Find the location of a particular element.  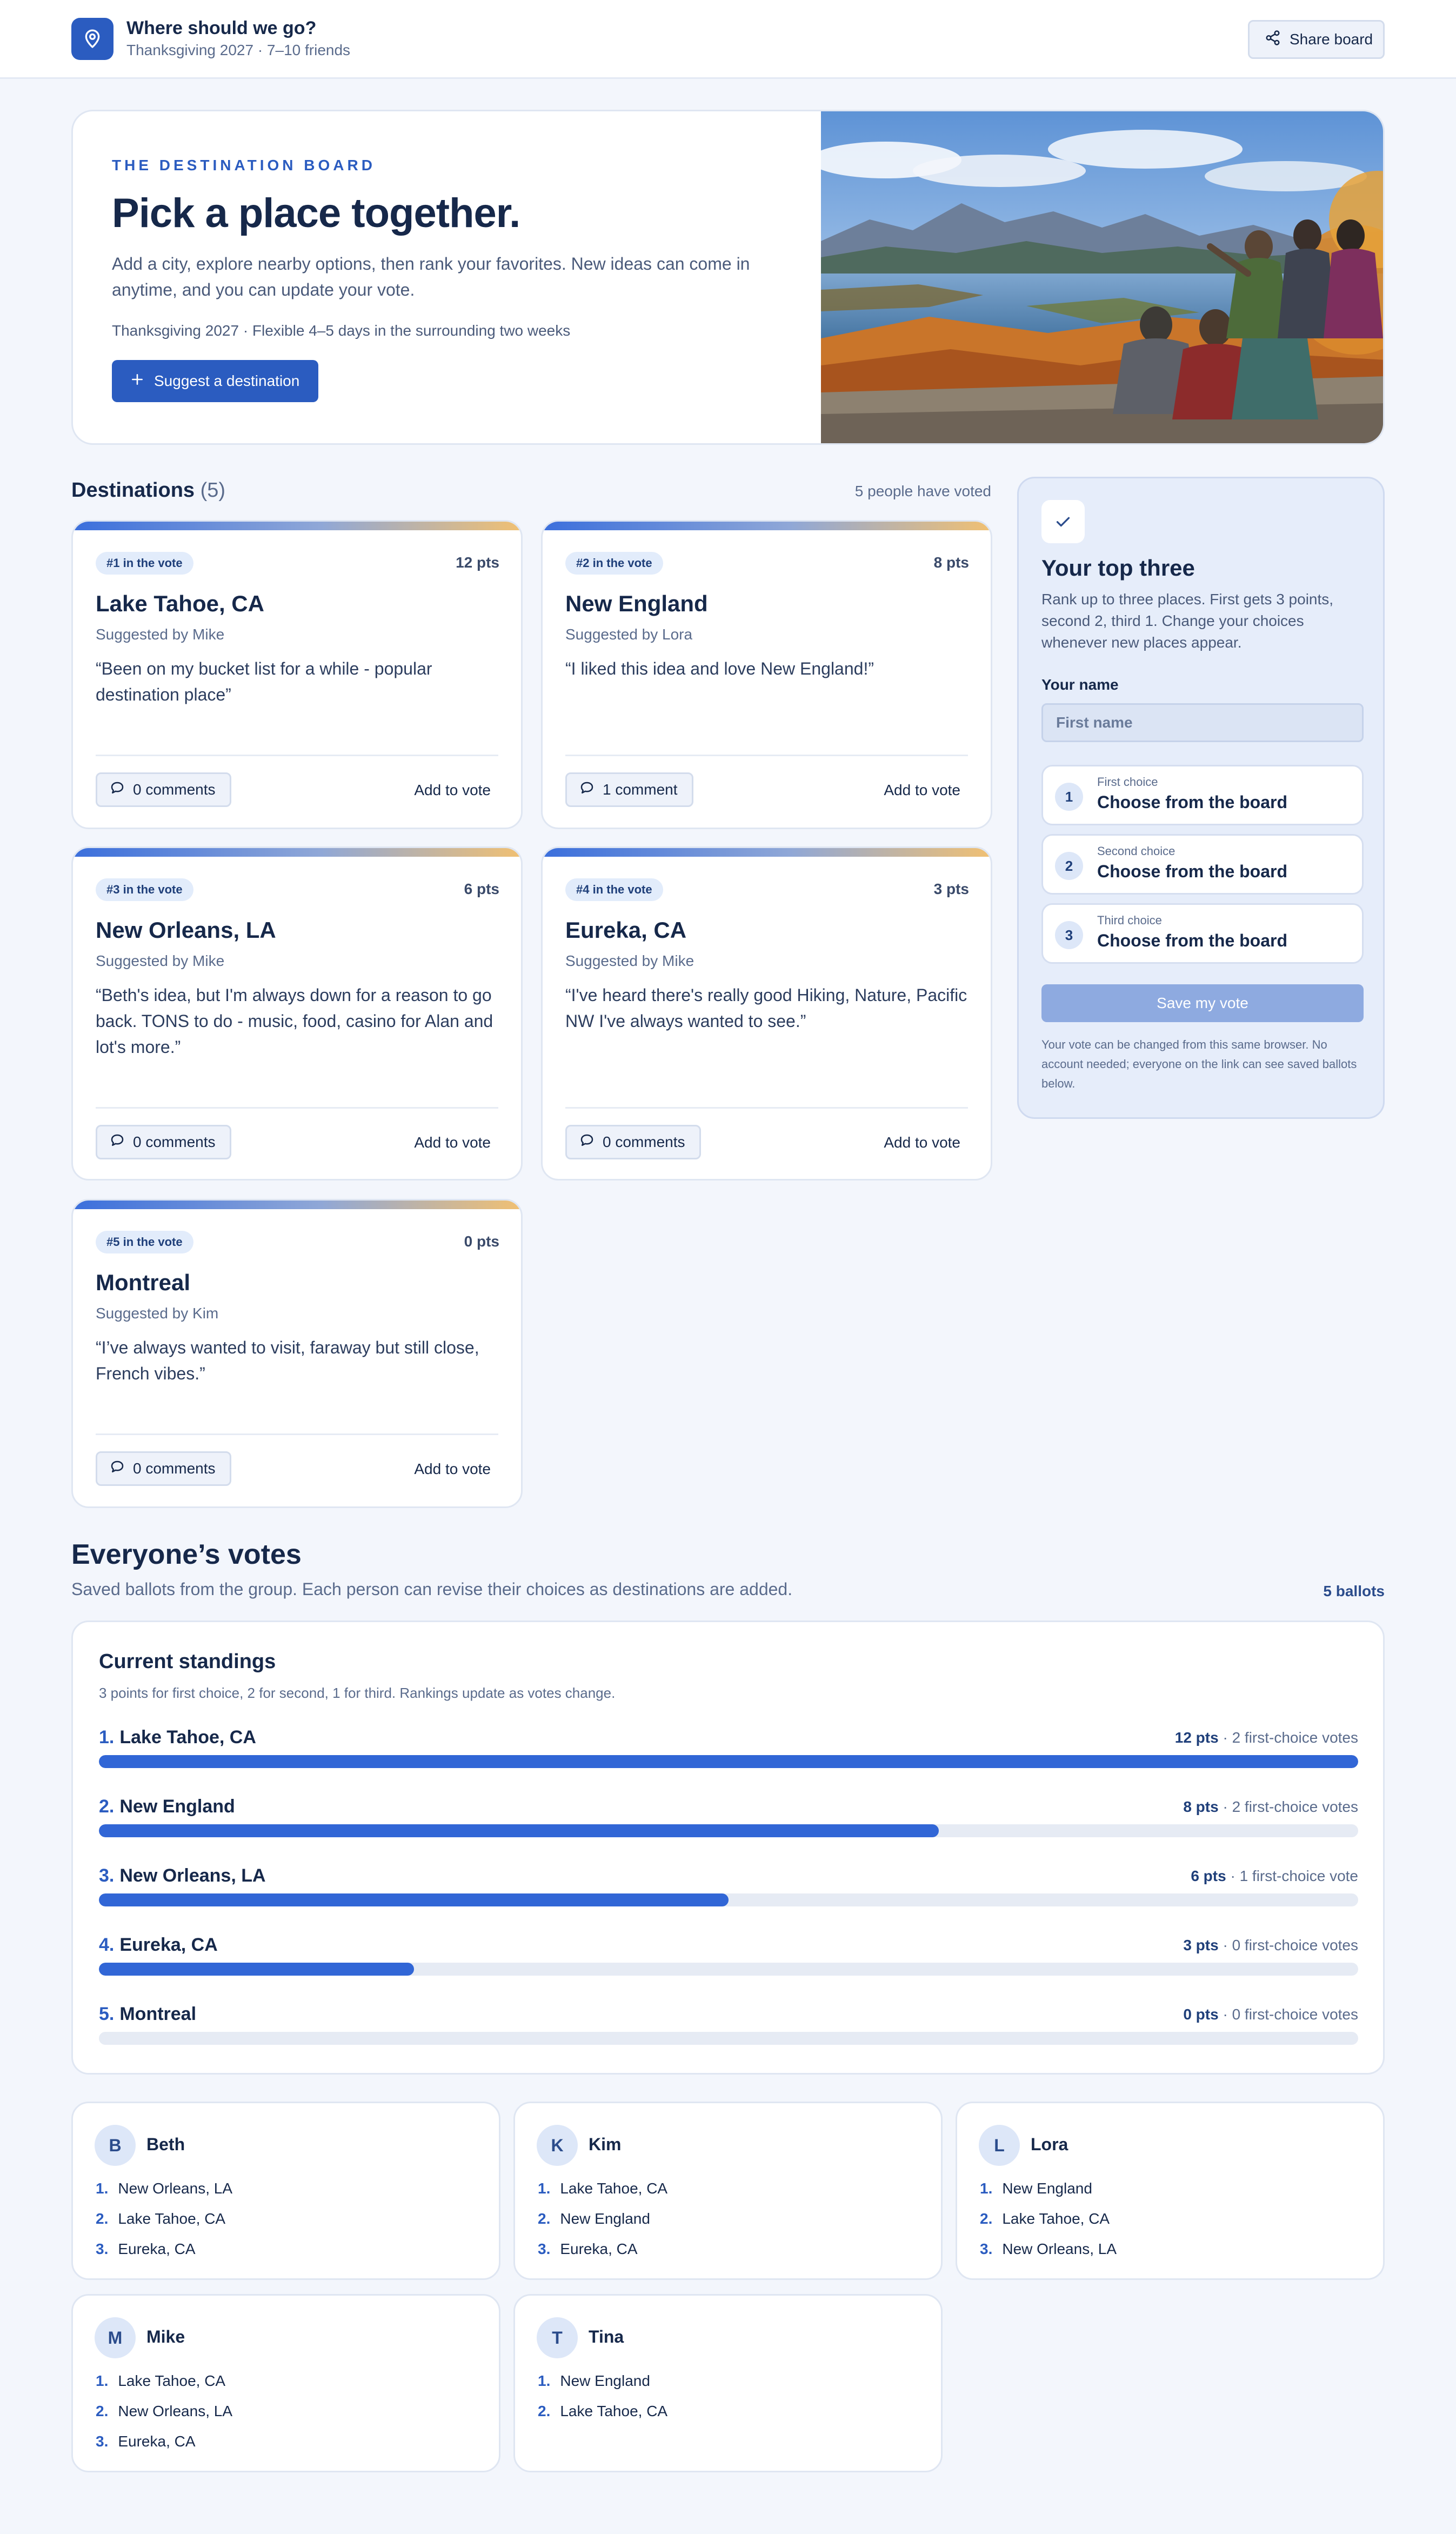

suggested-by: Suggested by Lora is located at coordinates (629, 634).